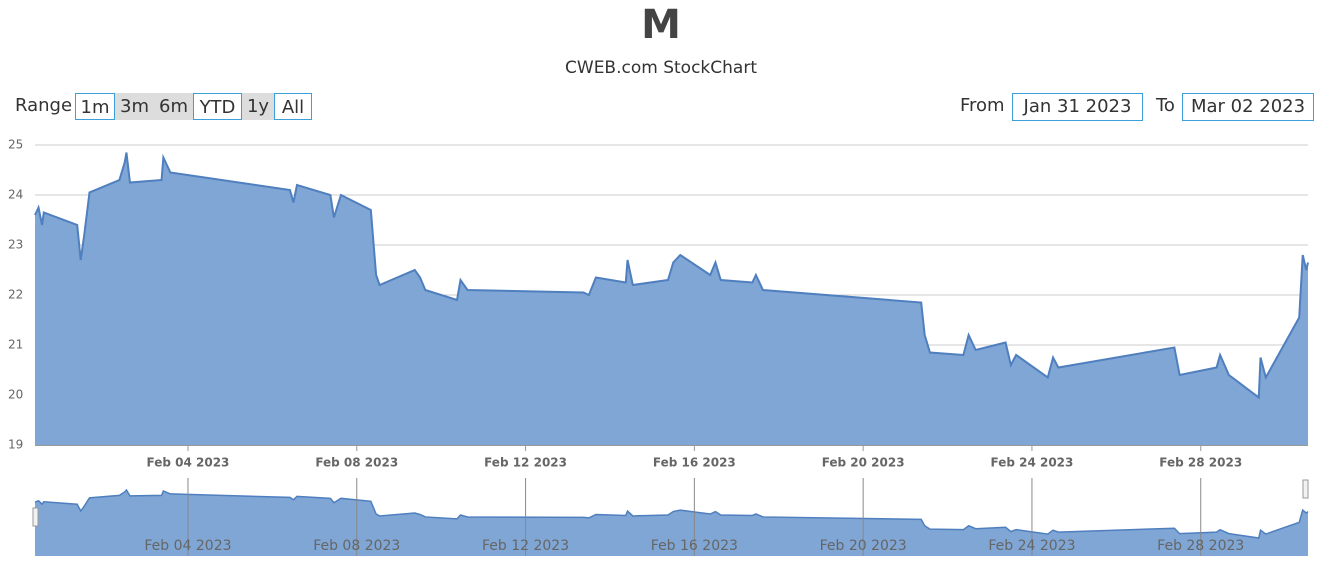 This screenshot has width=1322, height=562. What do you see at coordinates (15, 395) in the screenshot?
I see `y-tick-label: 20` at bounding box center [15, 395].